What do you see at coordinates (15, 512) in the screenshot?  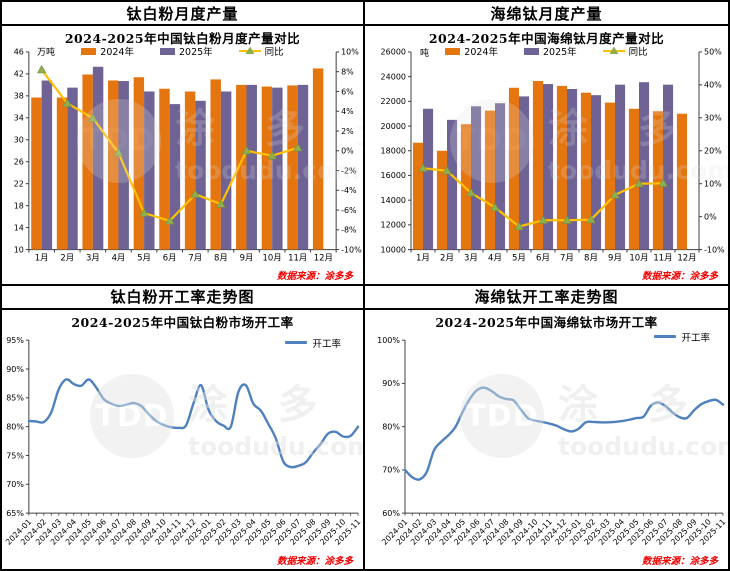 I see `left-axis-tick-label: 65%` at bounding box center [15, 512].